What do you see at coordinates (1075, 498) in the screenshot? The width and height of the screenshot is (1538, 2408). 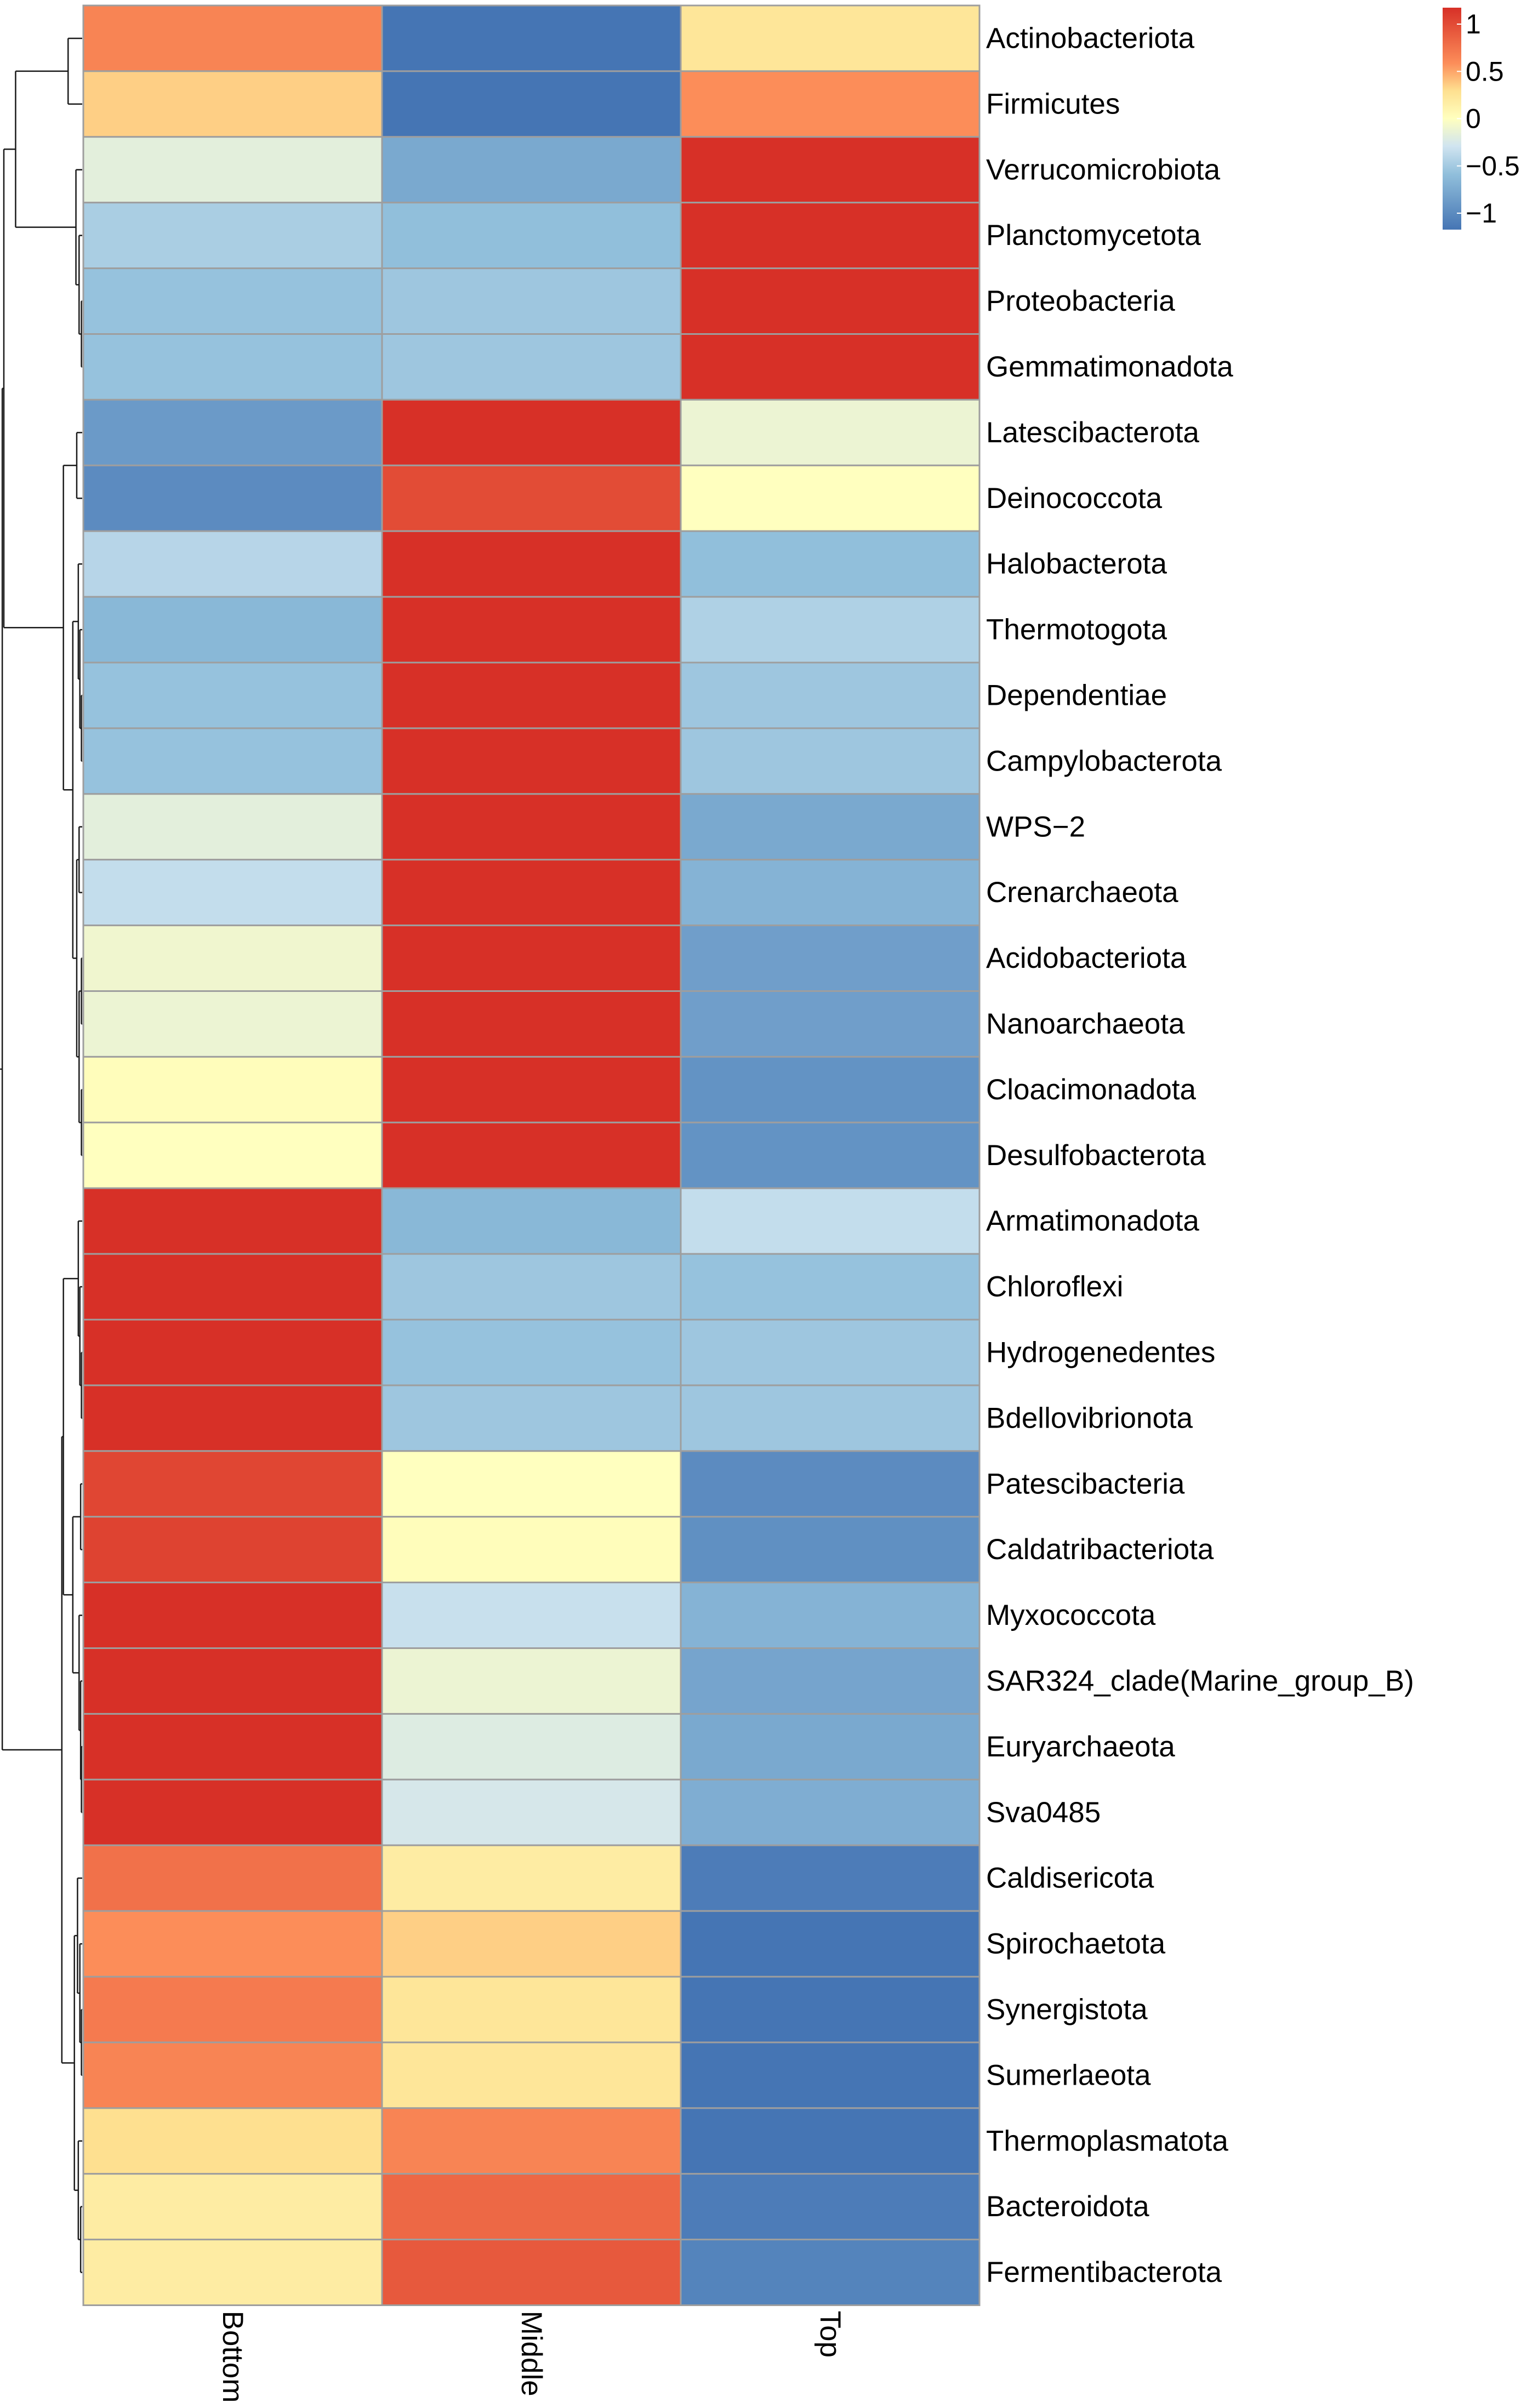 I see `row-label: Deinococcota` at bounding box center [1075, 498].